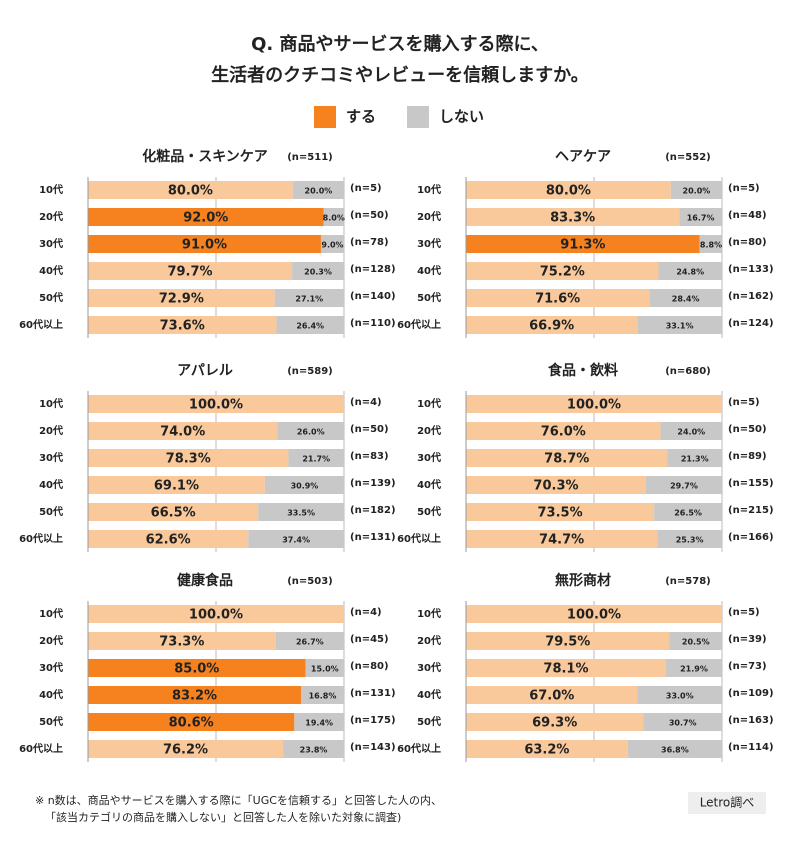 The width and height of the screenshot is (800, 850). What do you see at coordinates (188, 459) in the screenshot?
I see `value-label: 78.3%` at bounding box center [188, 459].